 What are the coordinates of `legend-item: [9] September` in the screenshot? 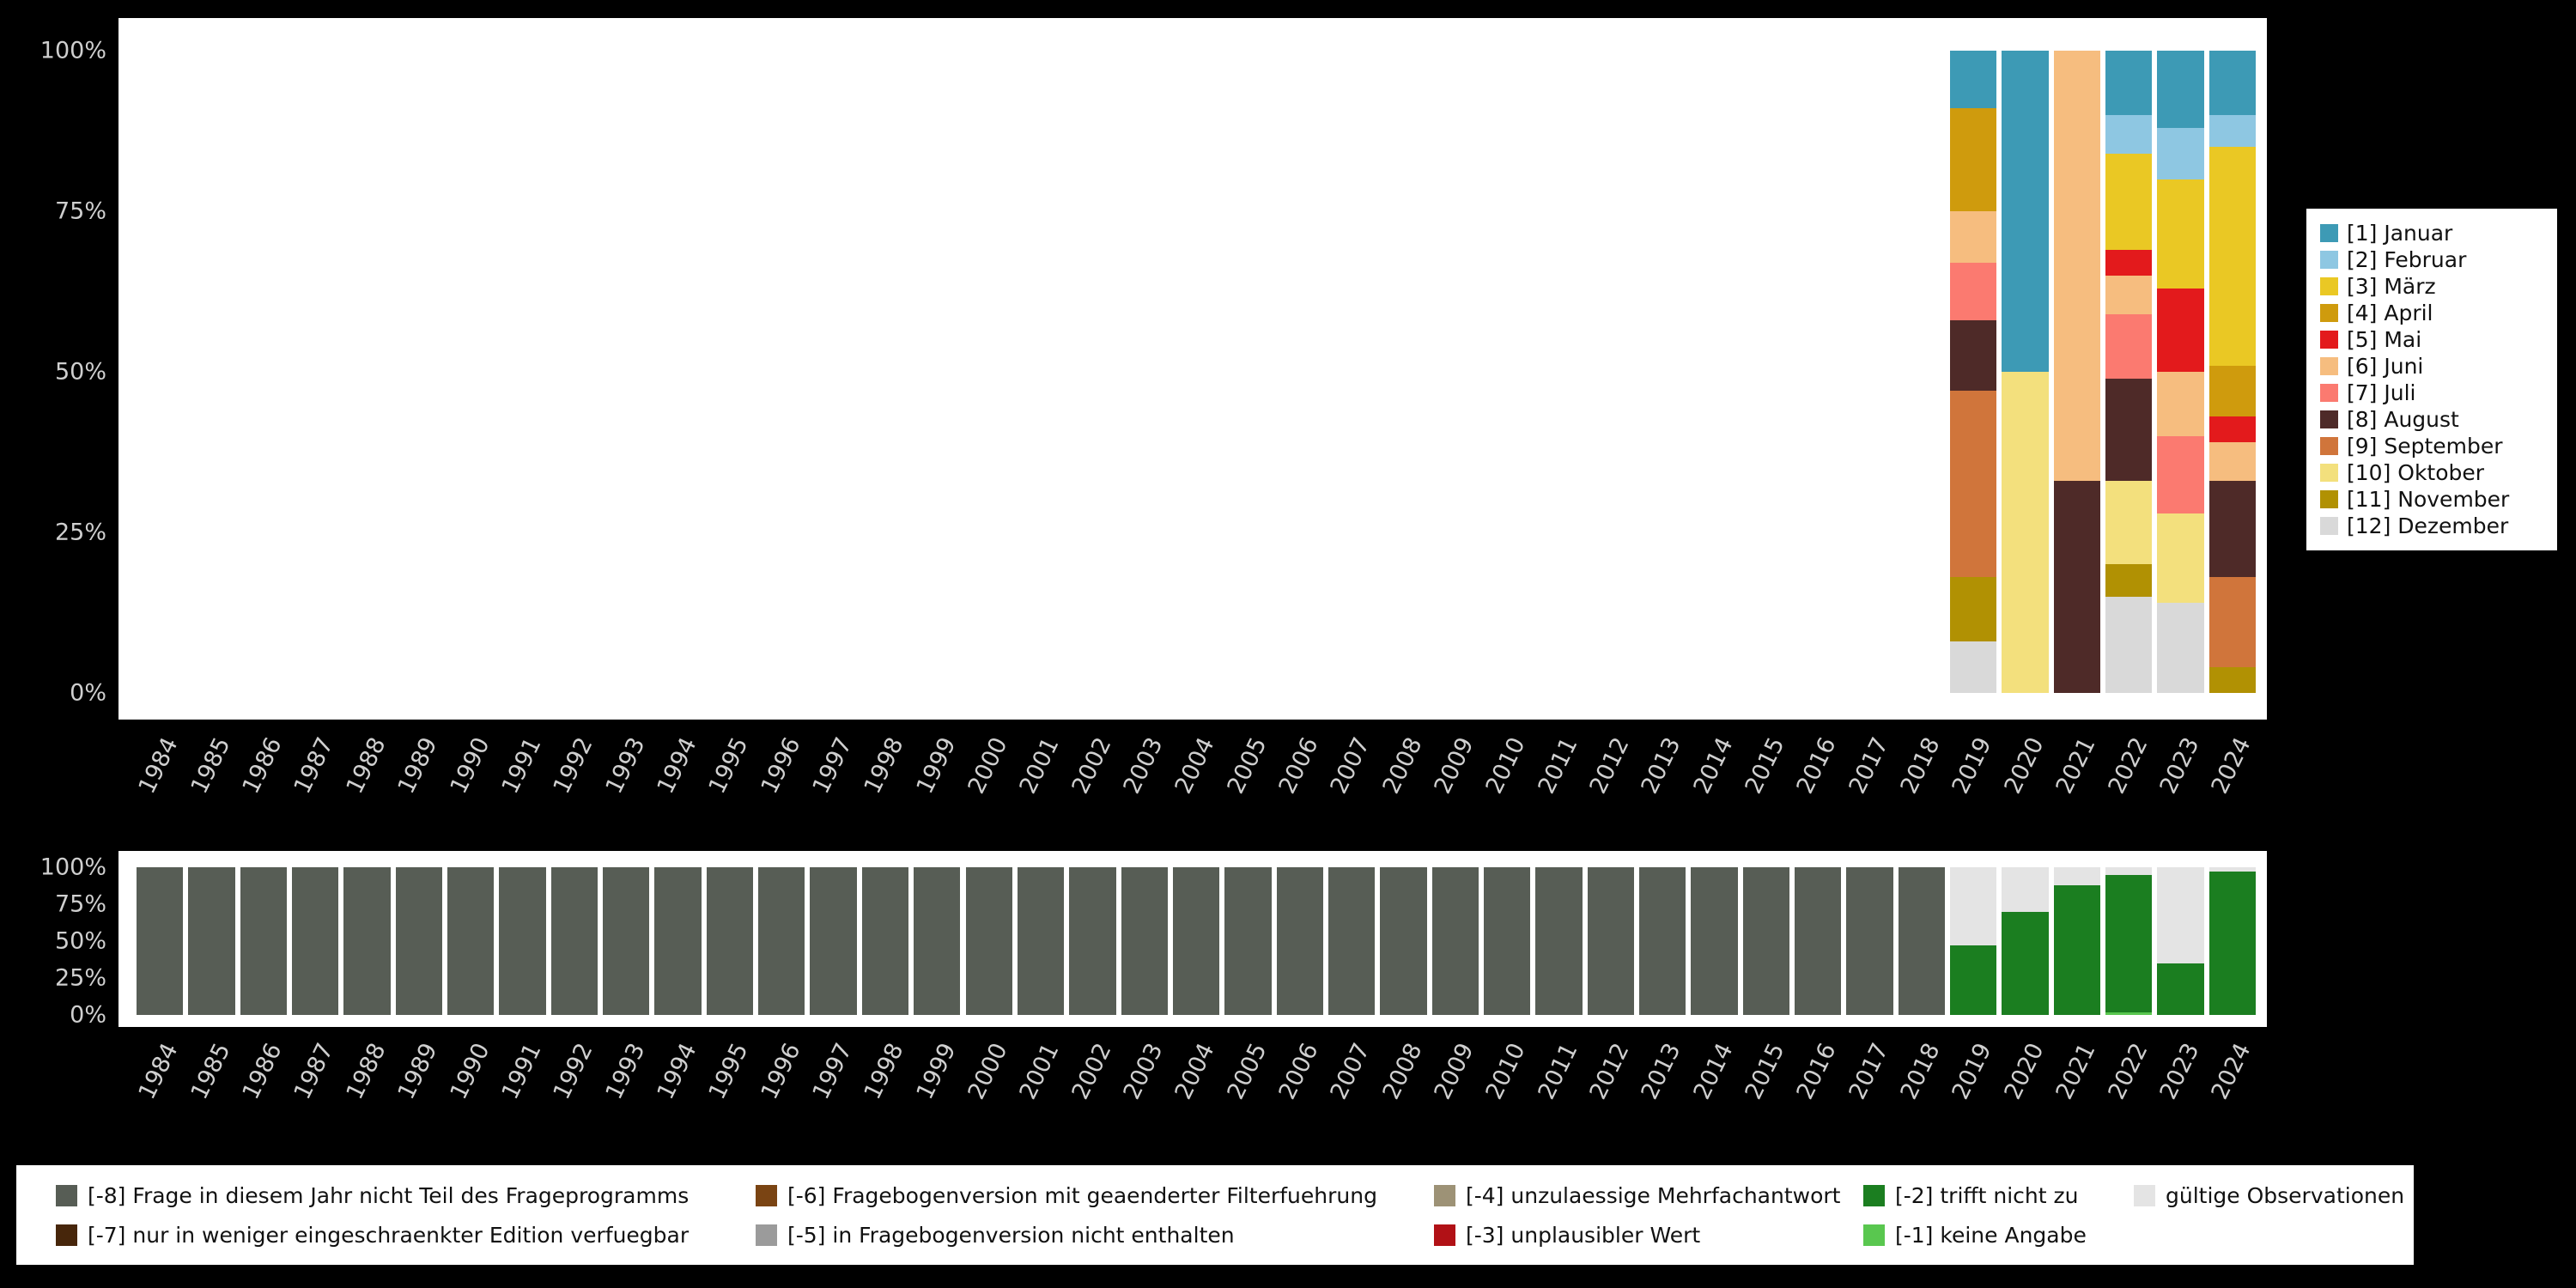 It's located at (2431, 446).